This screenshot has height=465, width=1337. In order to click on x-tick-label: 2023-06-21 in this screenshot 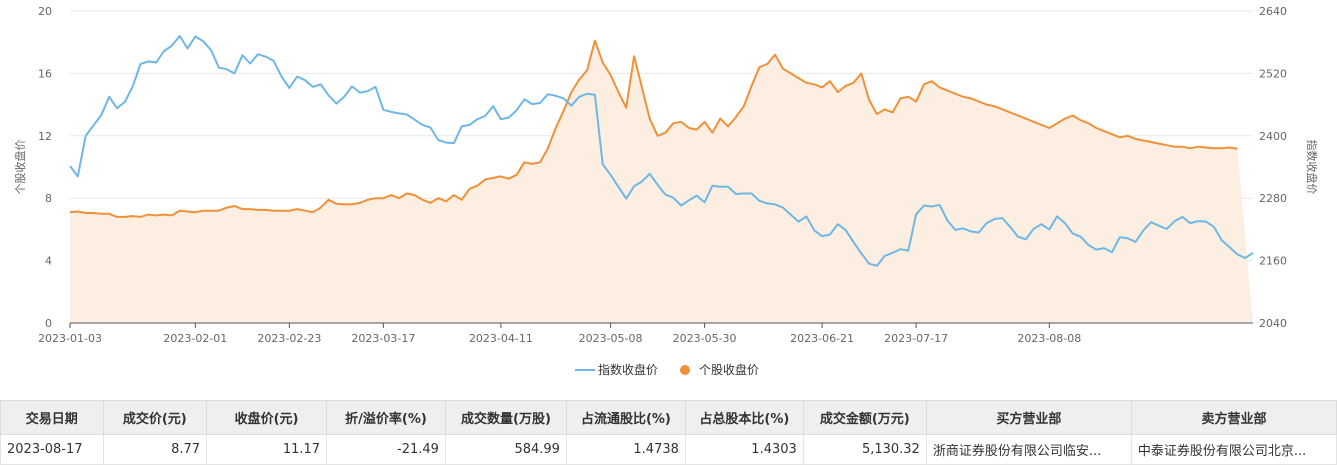, I will do `click(822, 338)`.